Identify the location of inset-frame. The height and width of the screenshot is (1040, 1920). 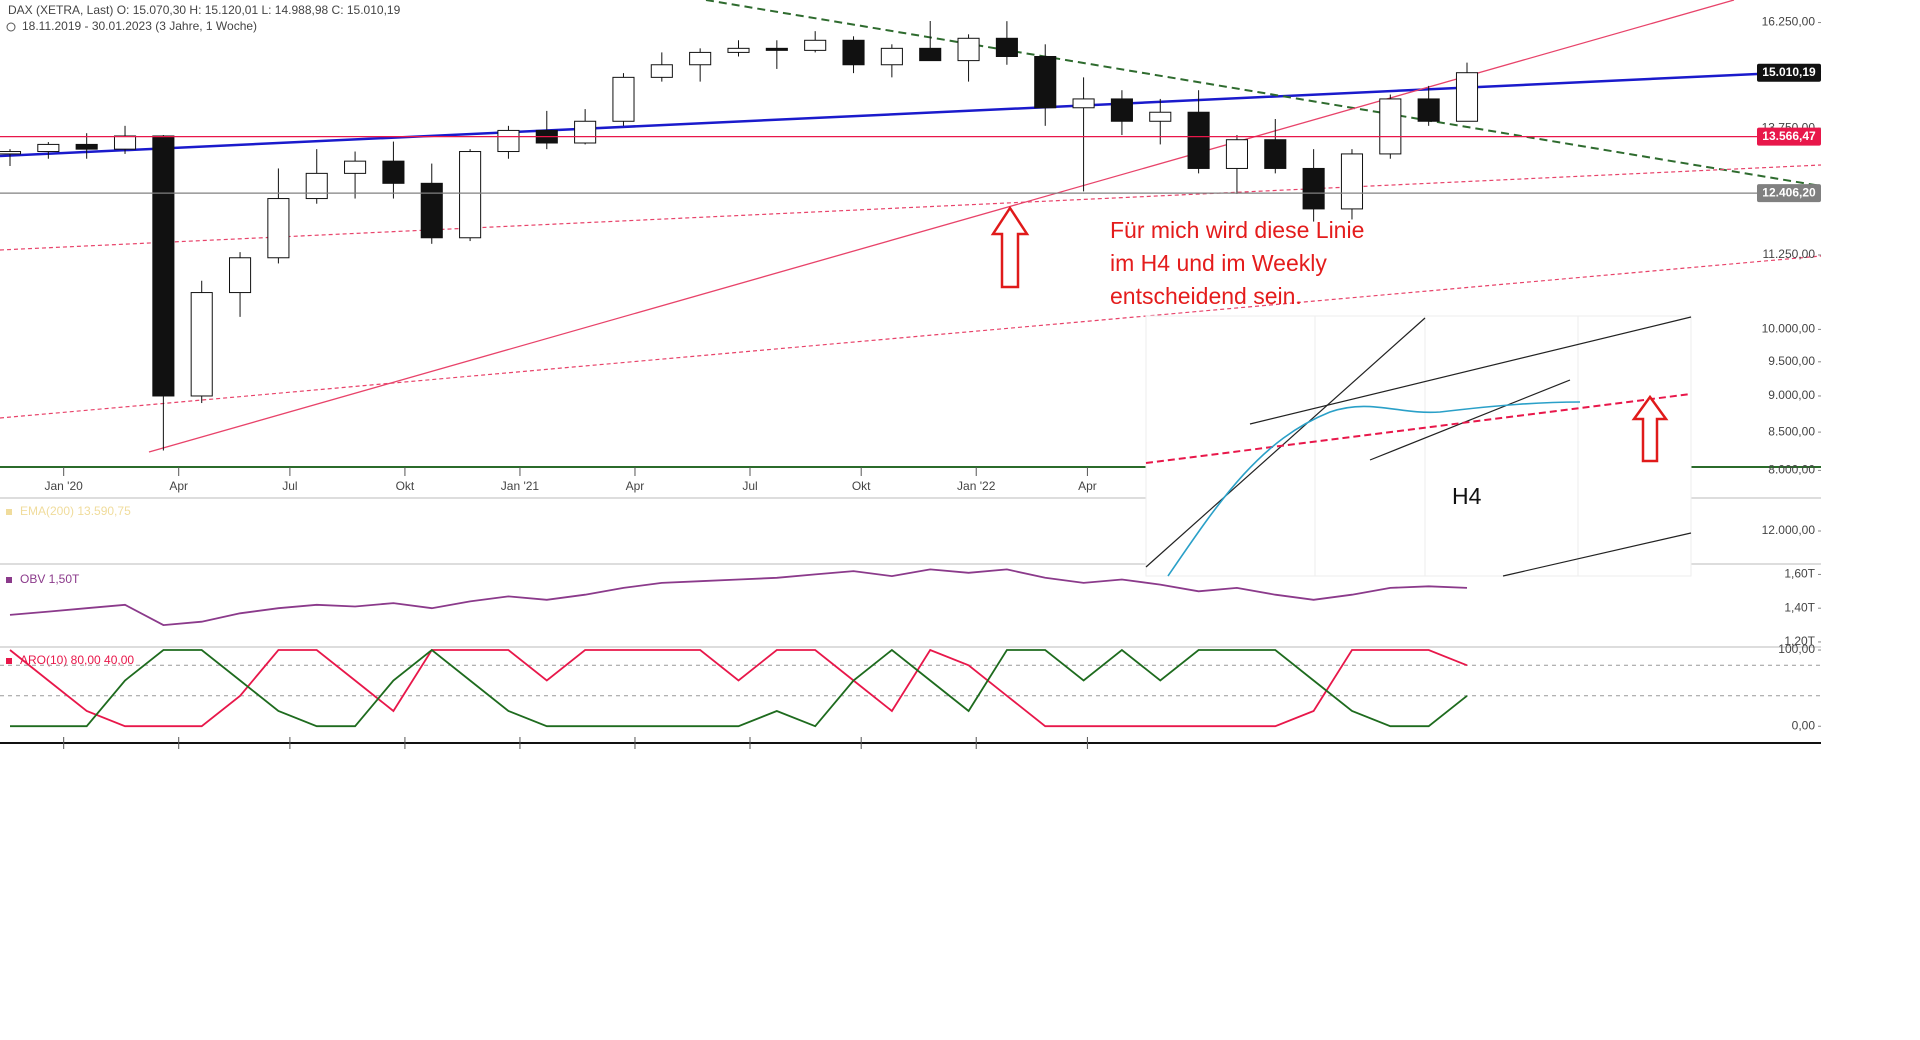
(1418, 446).